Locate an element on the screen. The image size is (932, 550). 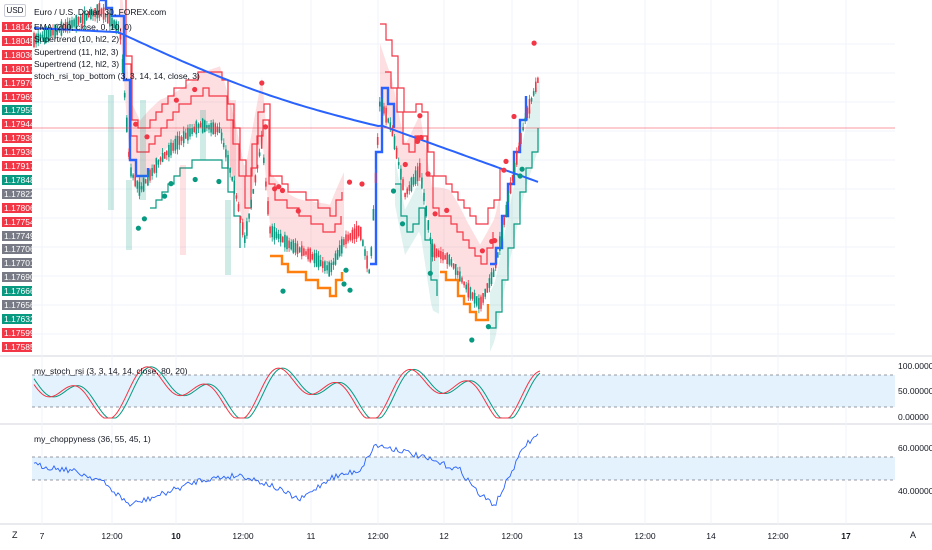
time-axis-label: 12 is located at coordinates (444, 536).